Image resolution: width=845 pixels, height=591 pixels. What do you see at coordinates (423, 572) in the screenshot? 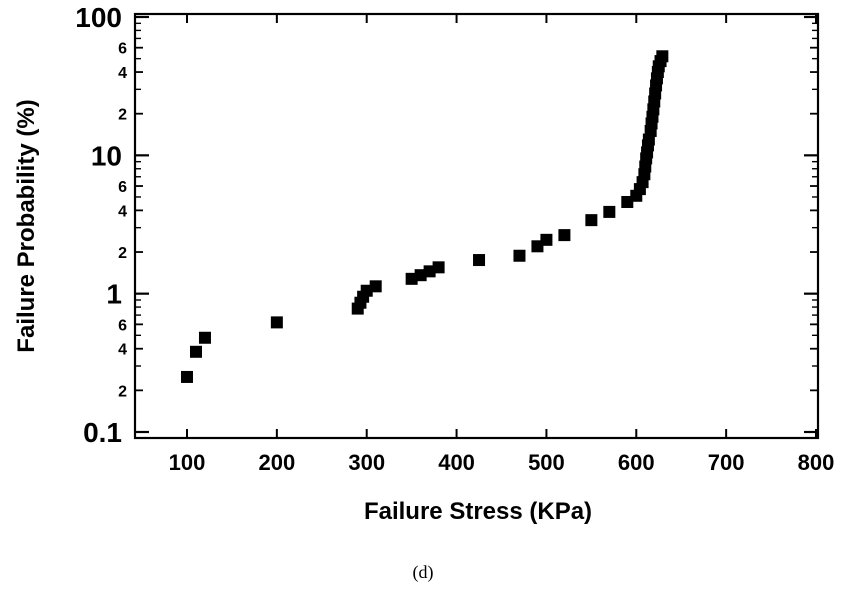
I see `figure-caption: (d)` at bounding box center [423, 572].